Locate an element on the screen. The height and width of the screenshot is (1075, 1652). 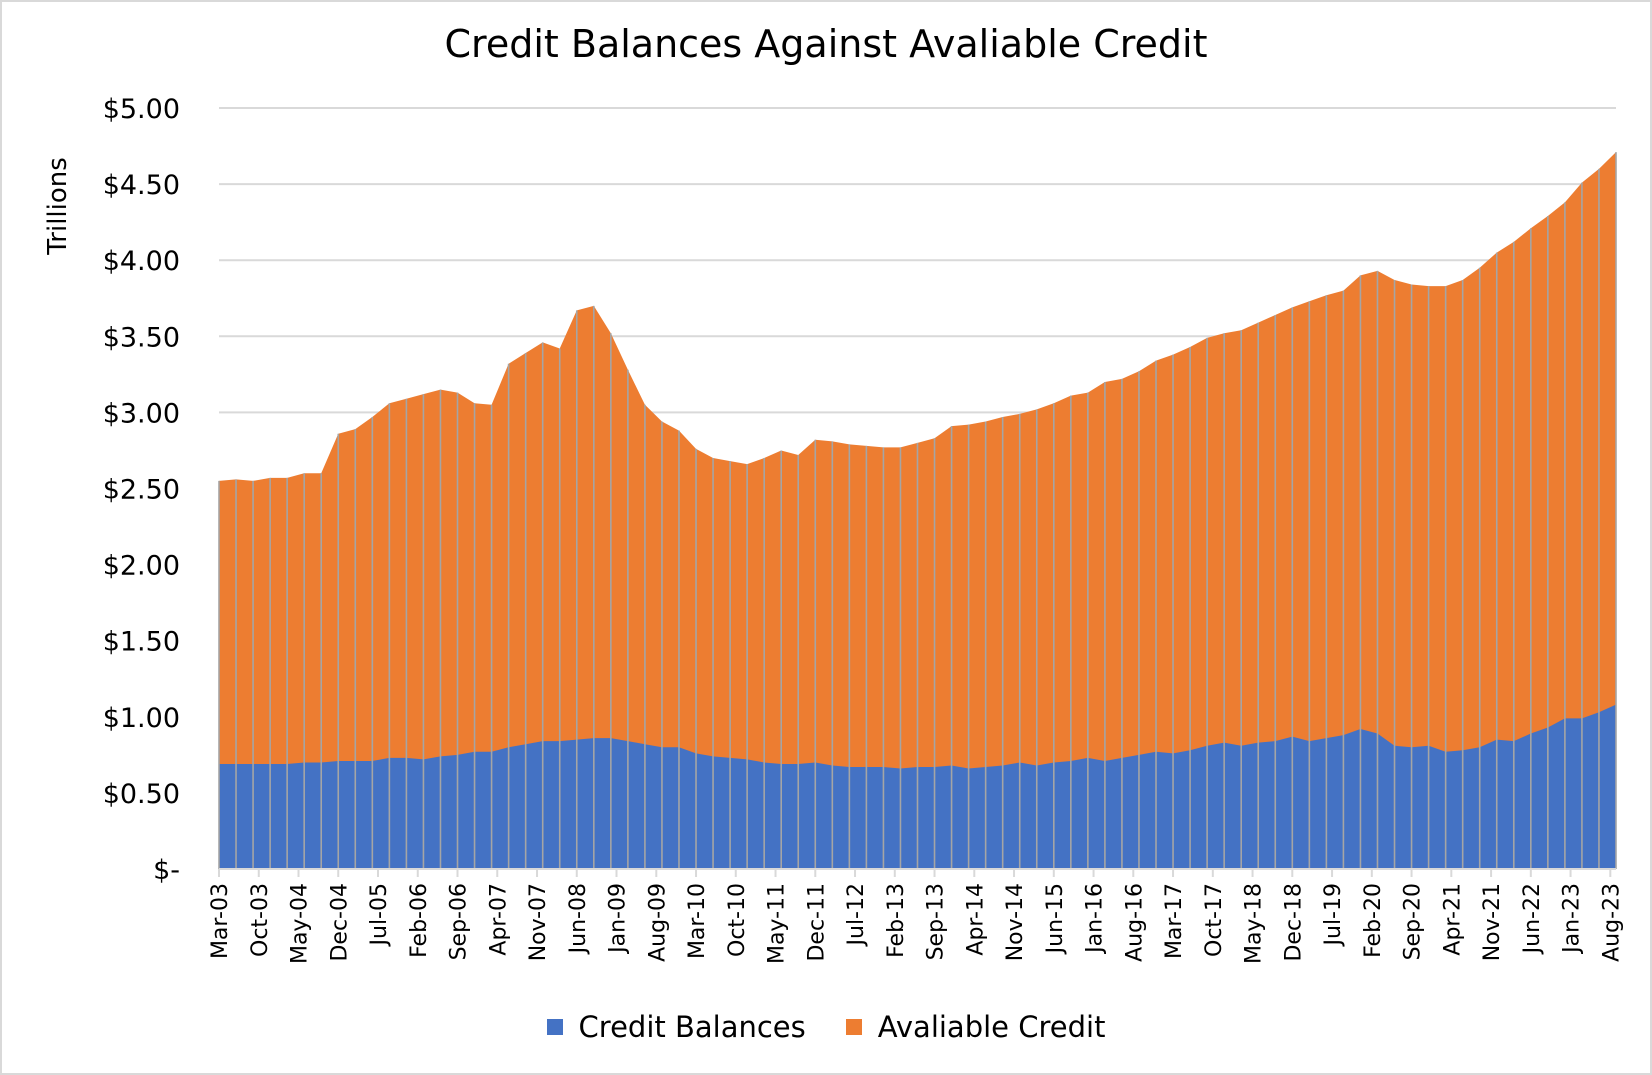
y-tick-label: $1.50 is located at coordinates (141, 642).